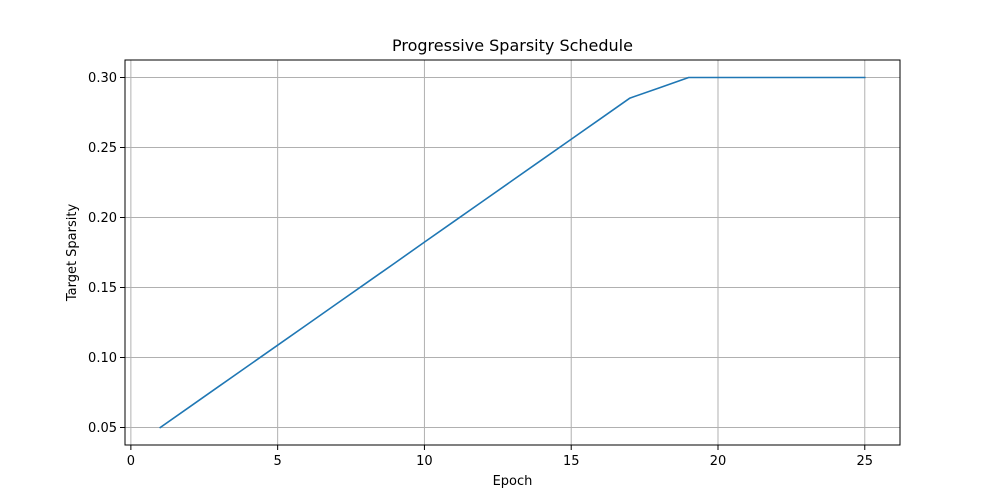 This screenshot has width=1000, height=500. Describe the element at coordinates (512, 45) in the screenshot. I see `chart-title: Progressive Sparsity Schedule` at that location.